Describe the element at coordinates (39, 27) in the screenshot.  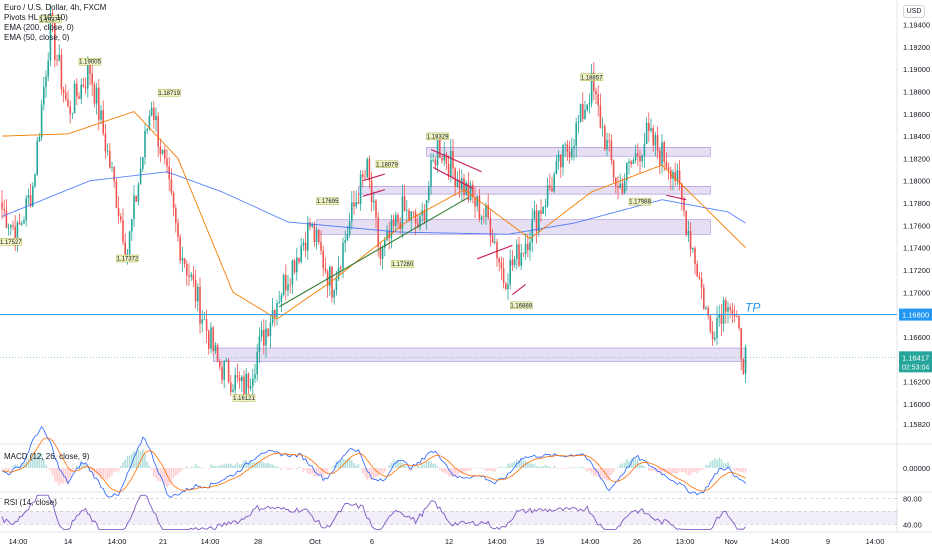
I see `indicator-ema200: EMA (200, close, 0)` at that location.